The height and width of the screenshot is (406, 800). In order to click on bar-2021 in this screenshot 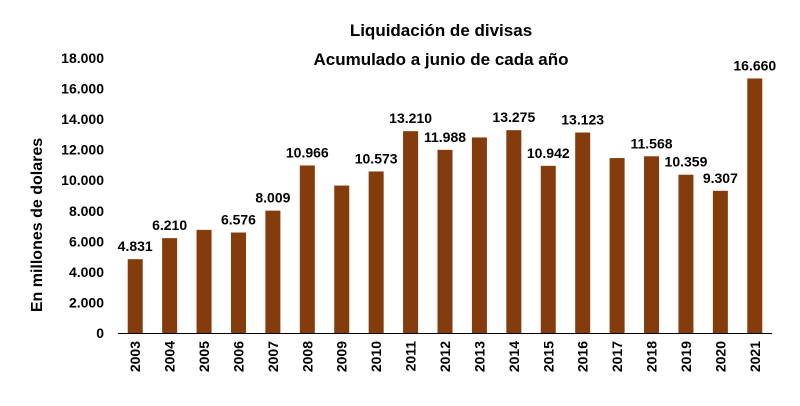, I will do `click(755, 205)`.